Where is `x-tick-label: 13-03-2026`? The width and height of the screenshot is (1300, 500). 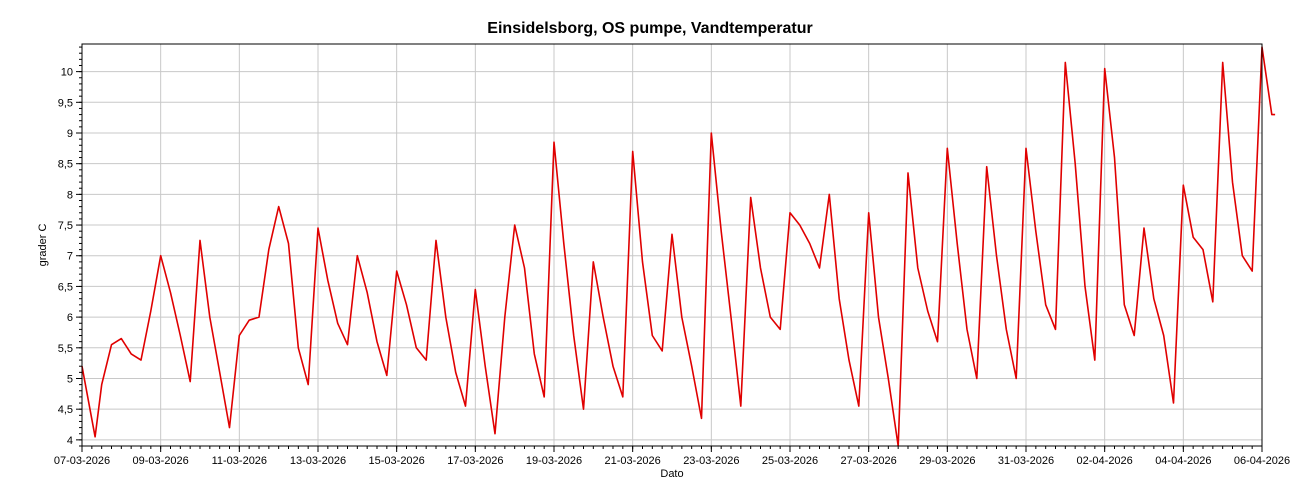 x-tick-label: 13-03-2026 is located at coordinates (318, 461).